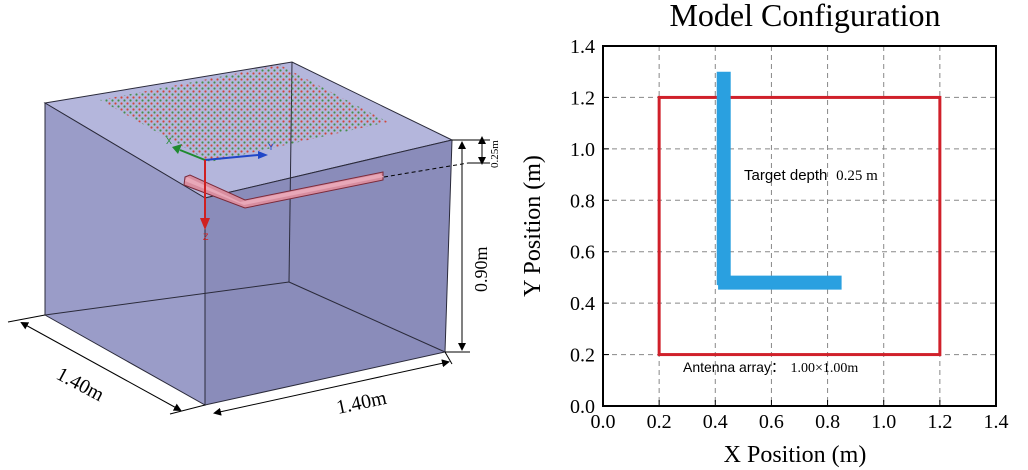 Image resolution: width=1028 pixels, height=470 pixels. Describe the element at coordinates (827, 422) in the screenshot. I see `x-tick-label: 0.8` at that location.